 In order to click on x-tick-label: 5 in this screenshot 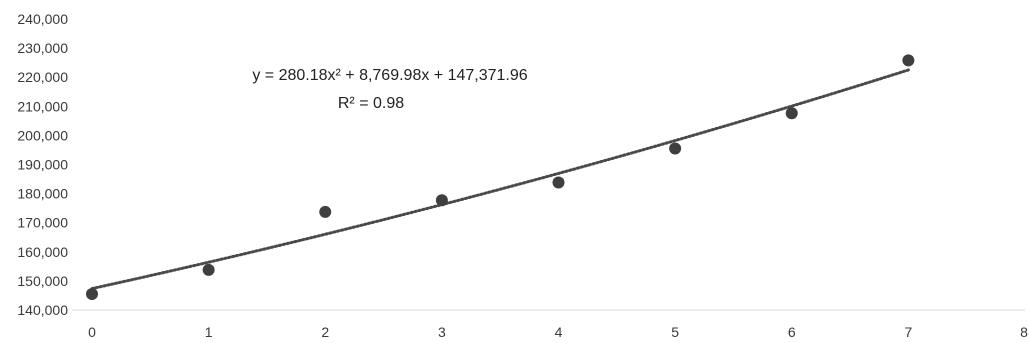, I will do `click(675, 332)`.